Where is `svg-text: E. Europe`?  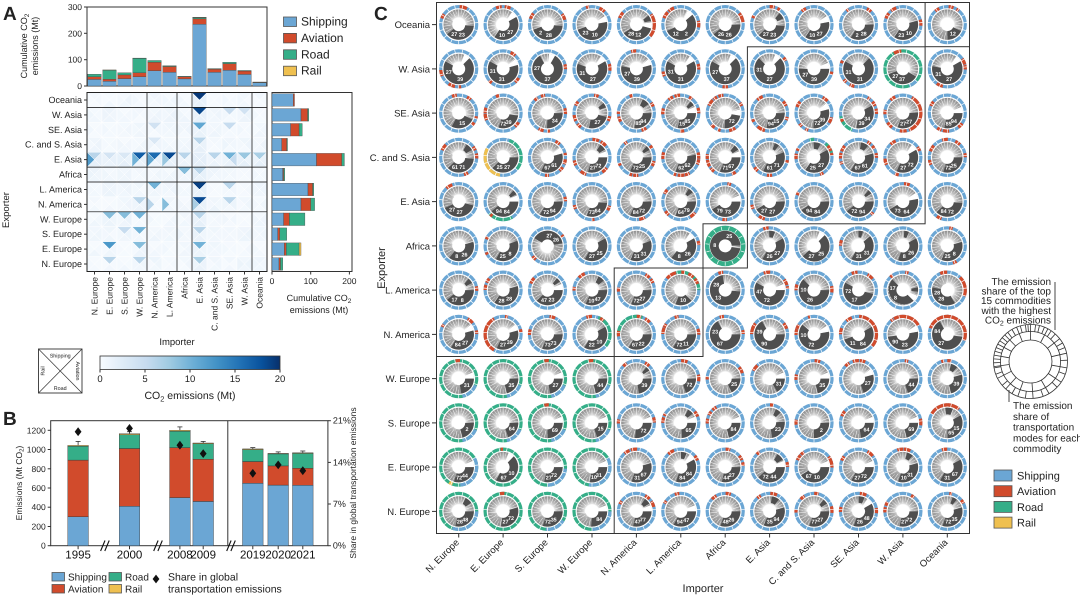
svg-text: E. Europe is located at coordinates (409, 468).